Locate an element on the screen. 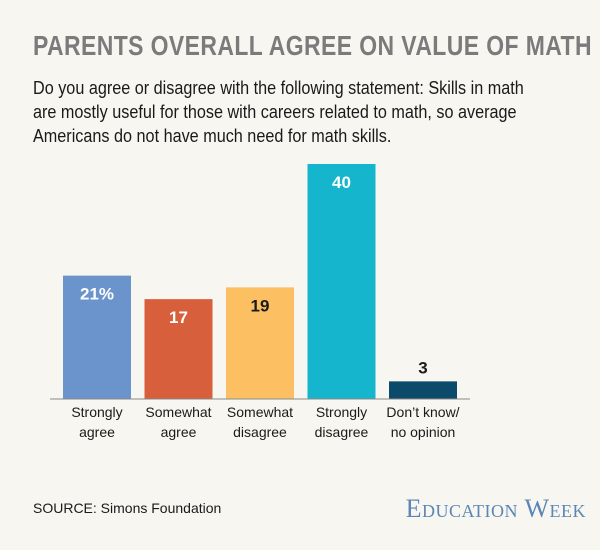 This screenshot has height=550, width=600. bar-value-label-2: 17 is located at coordinates (178, 317).